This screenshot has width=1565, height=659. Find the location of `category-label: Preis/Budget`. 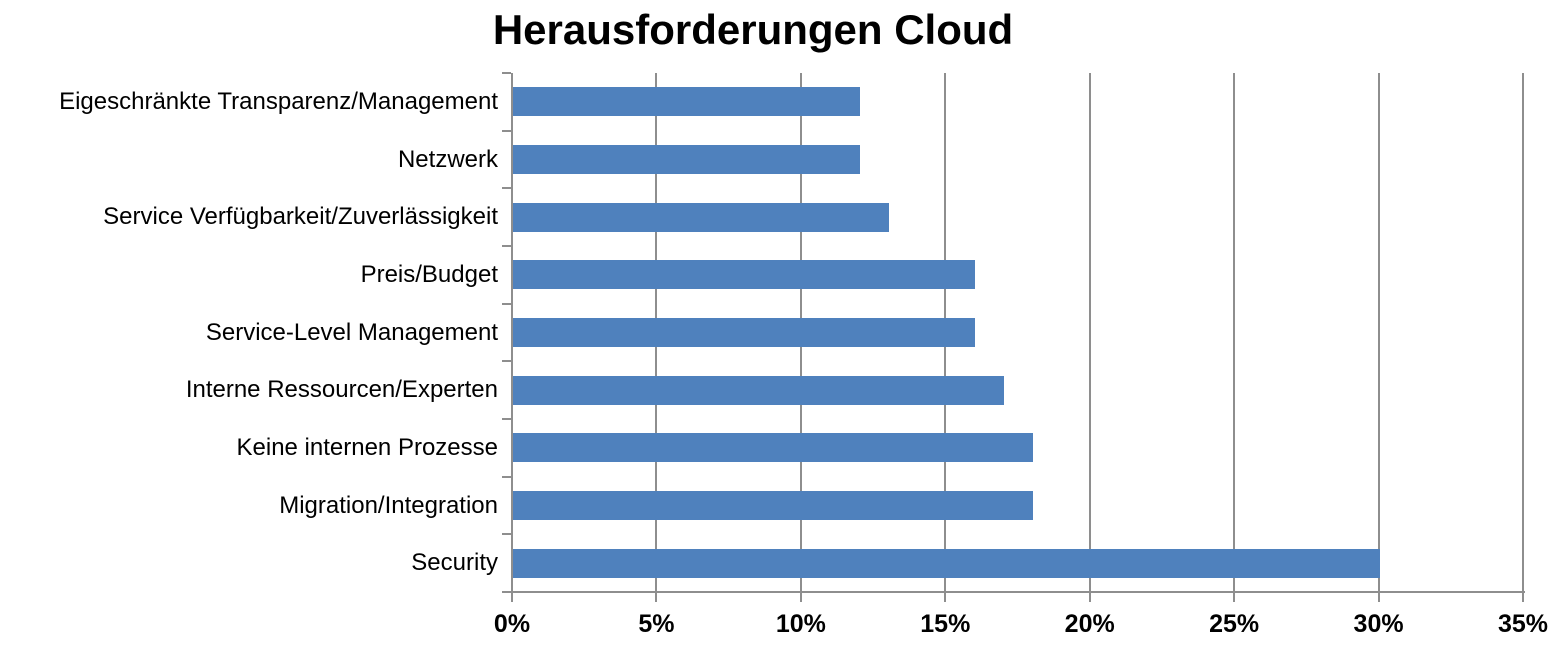

category-label: Preis/Budget is located at coordinates (429, 274).